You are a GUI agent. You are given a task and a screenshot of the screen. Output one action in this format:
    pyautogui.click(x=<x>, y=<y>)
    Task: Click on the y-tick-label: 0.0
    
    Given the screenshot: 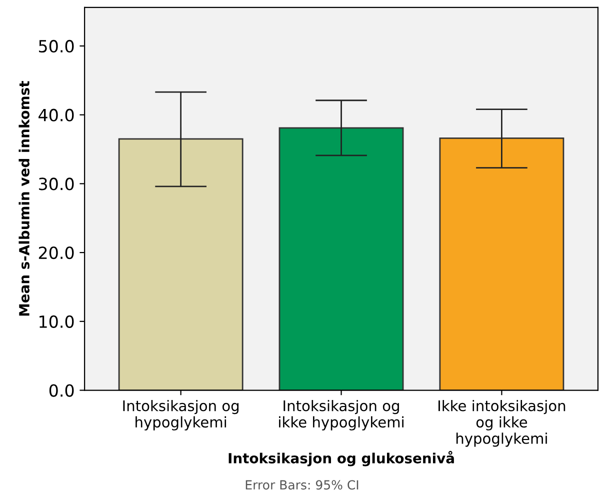 What is the action you would take?
    pyautogui.click(x=61, y=390)
    